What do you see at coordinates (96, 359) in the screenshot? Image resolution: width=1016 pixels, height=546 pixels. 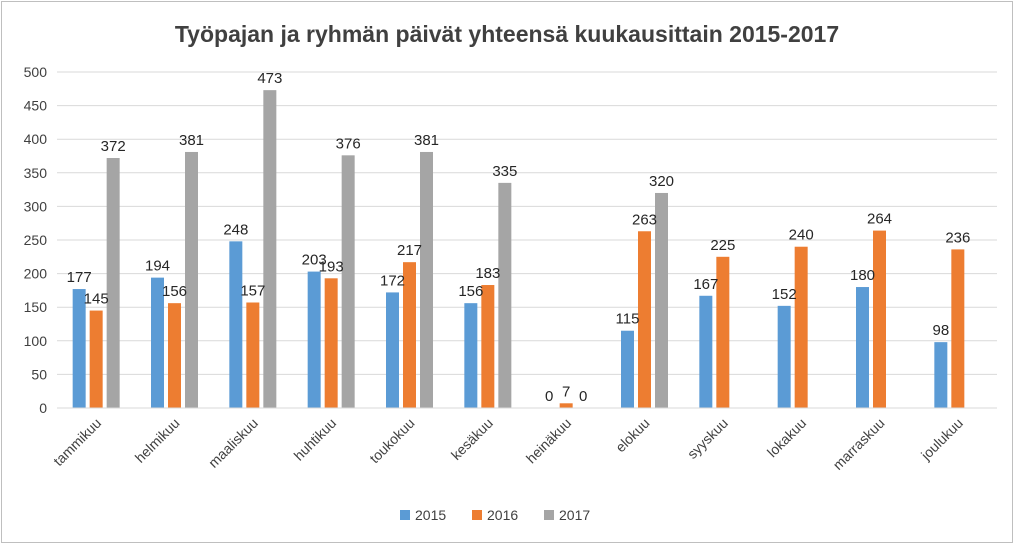 I see `bar-2016-tammikuu` at bounding box center [96, 359].